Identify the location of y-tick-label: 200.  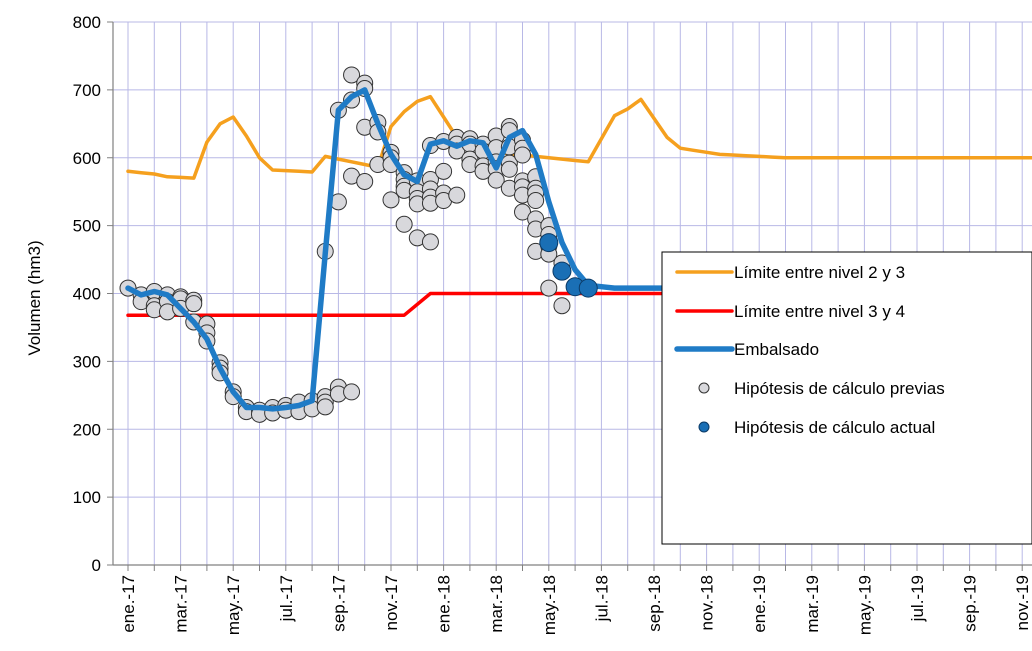
(87, 429).